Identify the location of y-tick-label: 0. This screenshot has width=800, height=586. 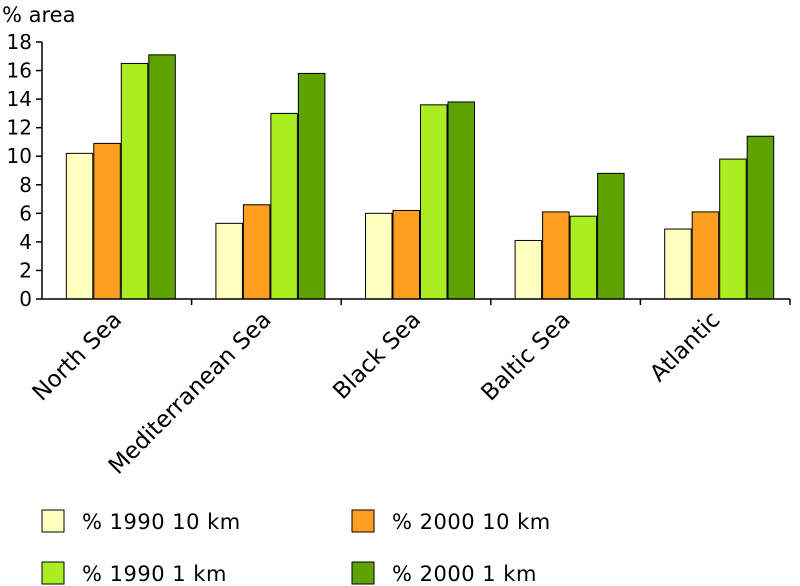
(25, 299).